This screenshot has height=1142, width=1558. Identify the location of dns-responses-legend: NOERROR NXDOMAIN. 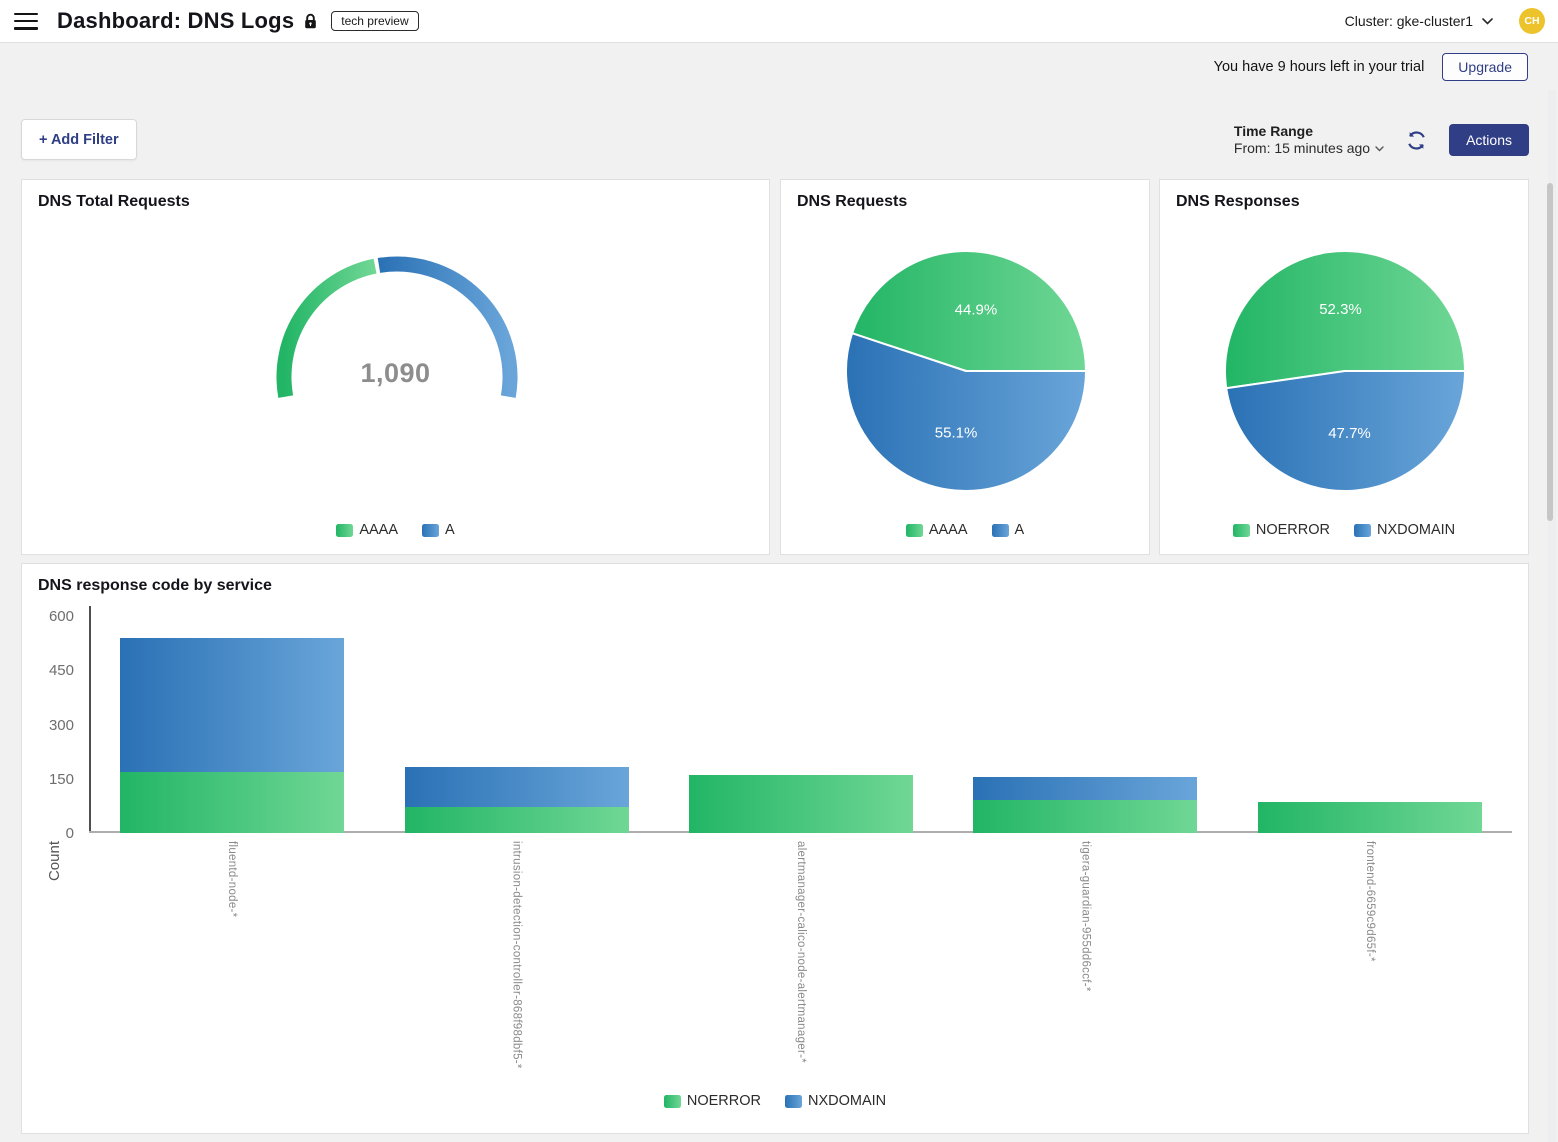
(1344, 530).